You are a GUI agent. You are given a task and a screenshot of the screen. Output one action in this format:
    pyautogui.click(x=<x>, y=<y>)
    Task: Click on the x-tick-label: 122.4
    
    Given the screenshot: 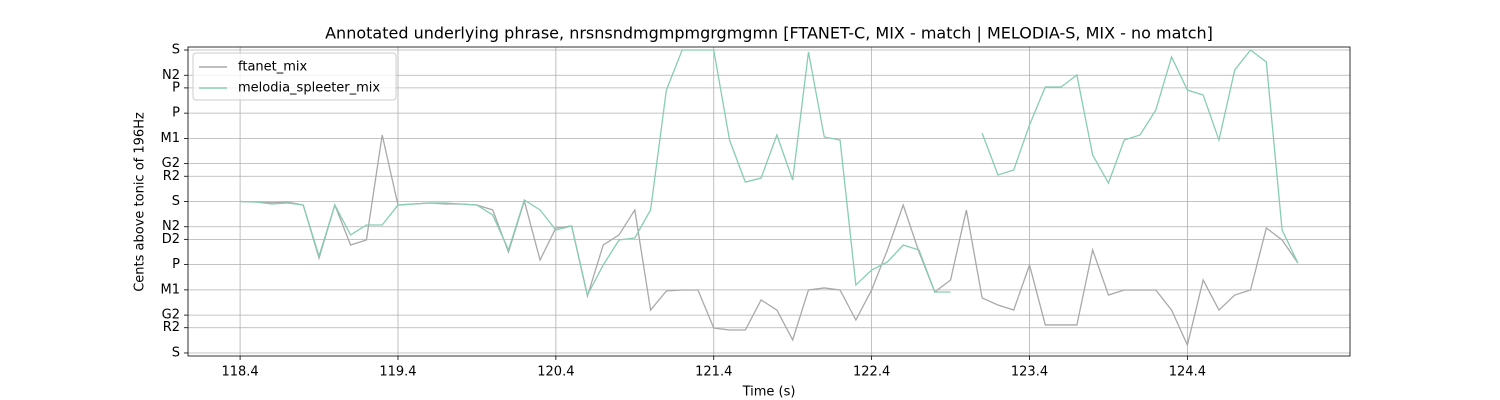 What is the action you would take?
    pyautogui.click(x=871, y=372)
    